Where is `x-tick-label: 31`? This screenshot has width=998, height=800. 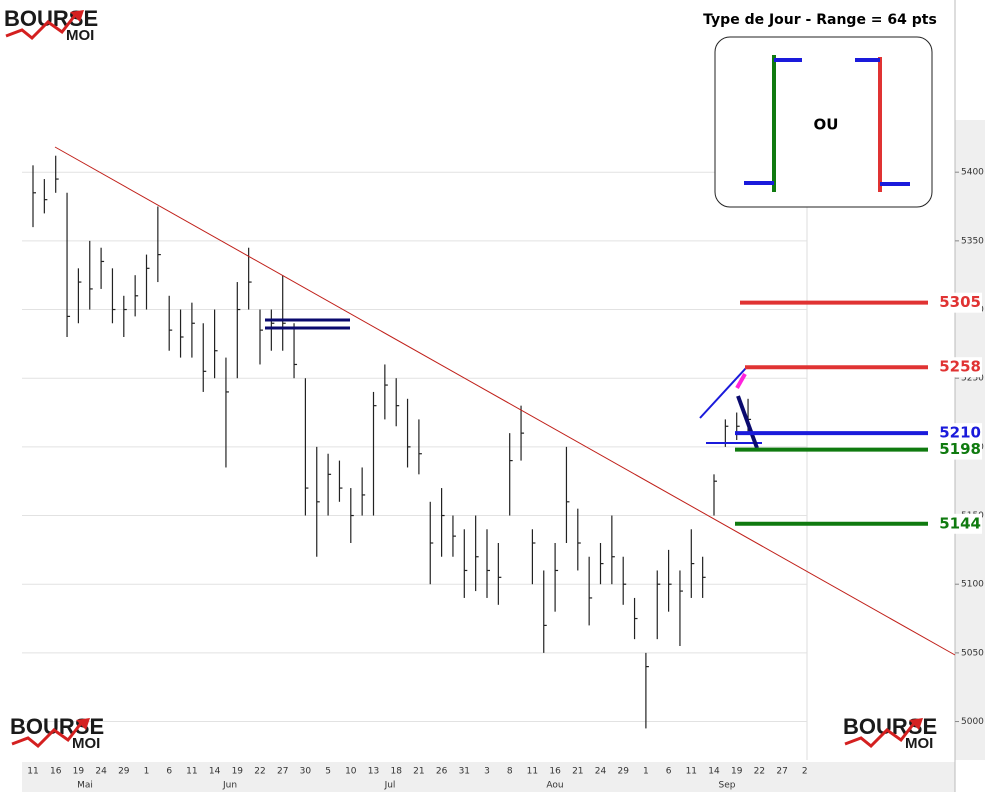 x-tick-label: 31 is located at coordinates (464, 772).